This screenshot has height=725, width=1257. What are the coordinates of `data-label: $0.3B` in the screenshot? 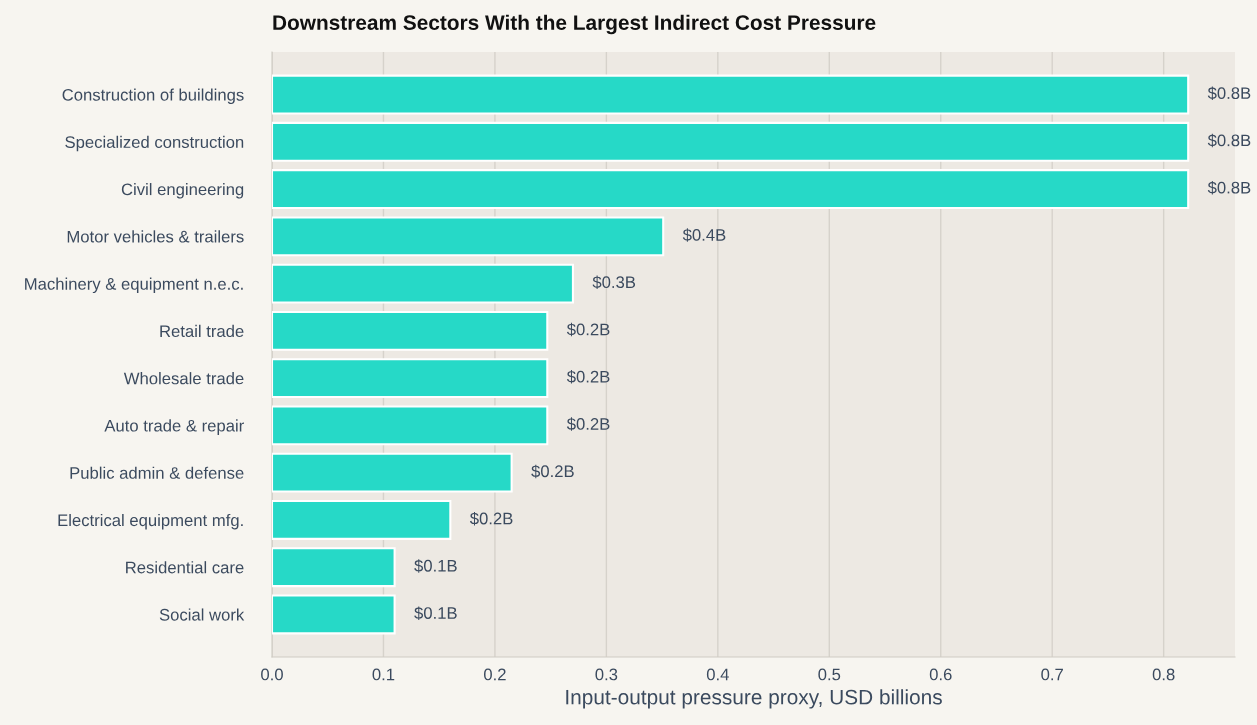 It's located at (614, 282).